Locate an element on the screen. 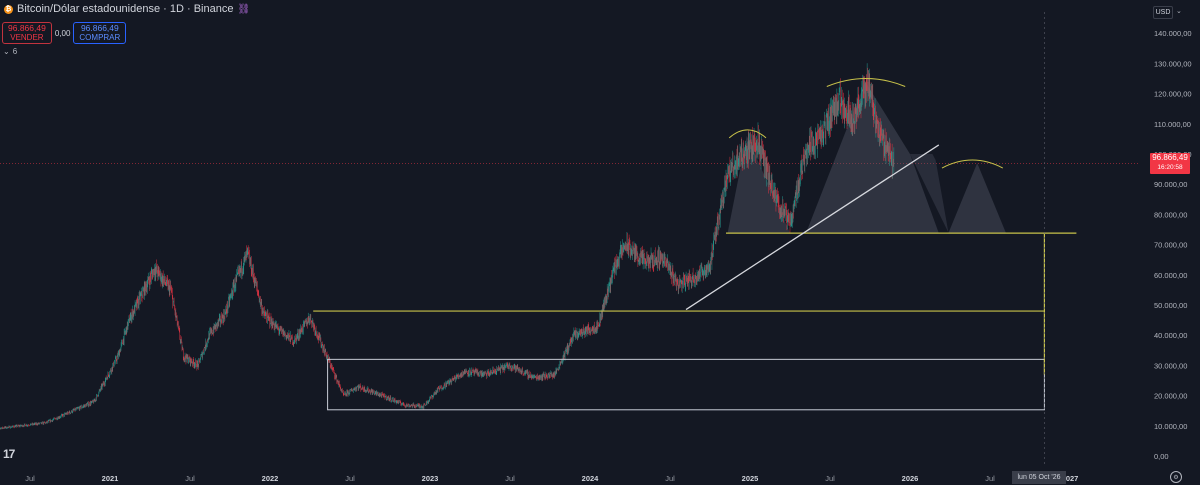 Image resolution: width=1200 pixels, height=485 pixels. trade-panel: 96.866,49 VENDER 0,00 96.866,49 COMPRAR is located at coordinates (64, 33).